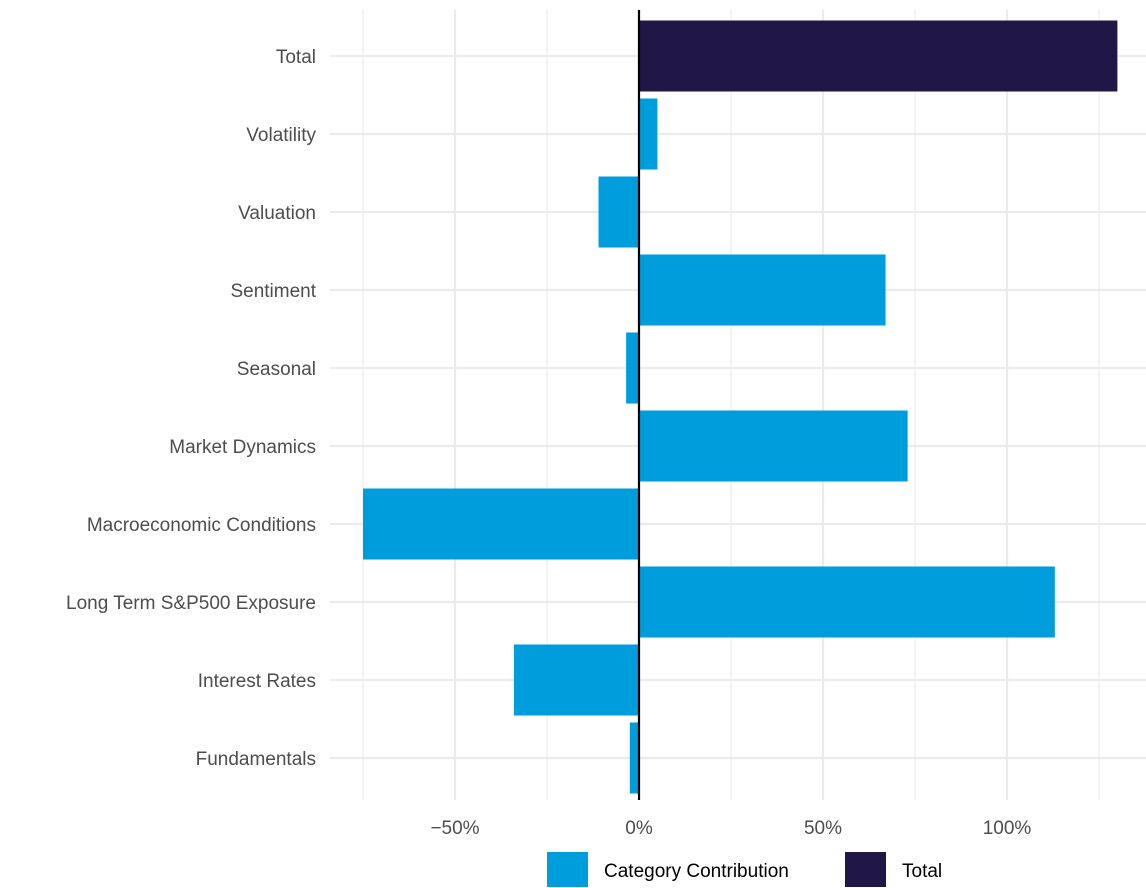 The width and height of the screenshot is (1146, 888). What do you see at coordinates (696, 871) in the screenshot?
I see `legend-label: Category Contribution` at bounding box center [696, 871].